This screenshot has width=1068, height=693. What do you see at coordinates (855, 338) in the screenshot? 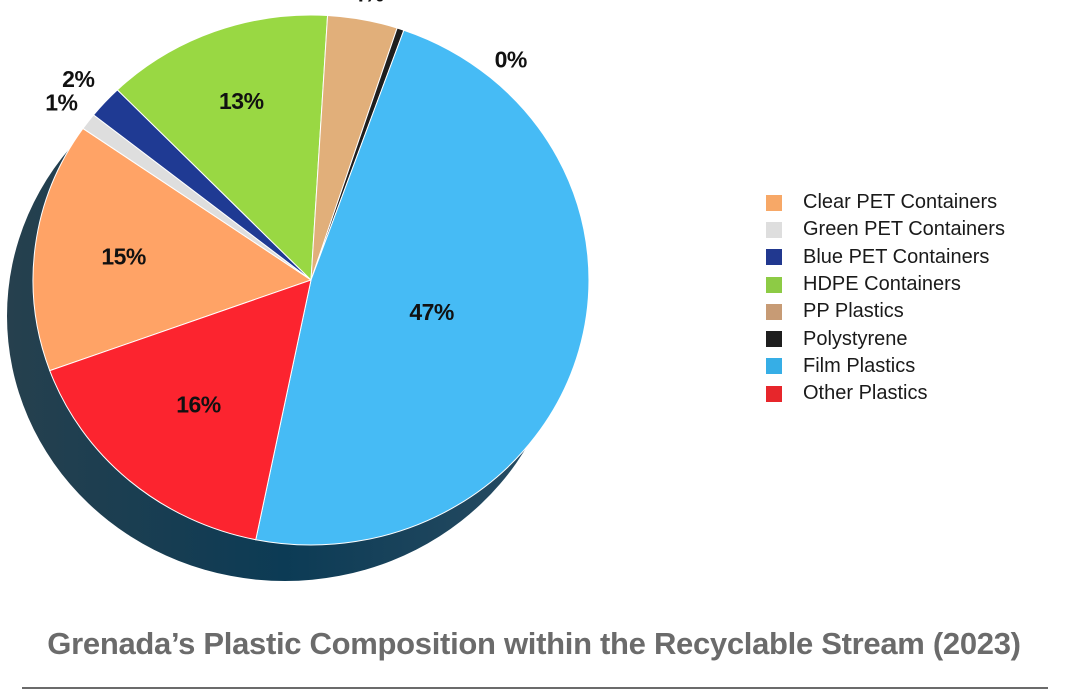
I see `legend-label: Polystyrene` at bounding box center [855, 338].